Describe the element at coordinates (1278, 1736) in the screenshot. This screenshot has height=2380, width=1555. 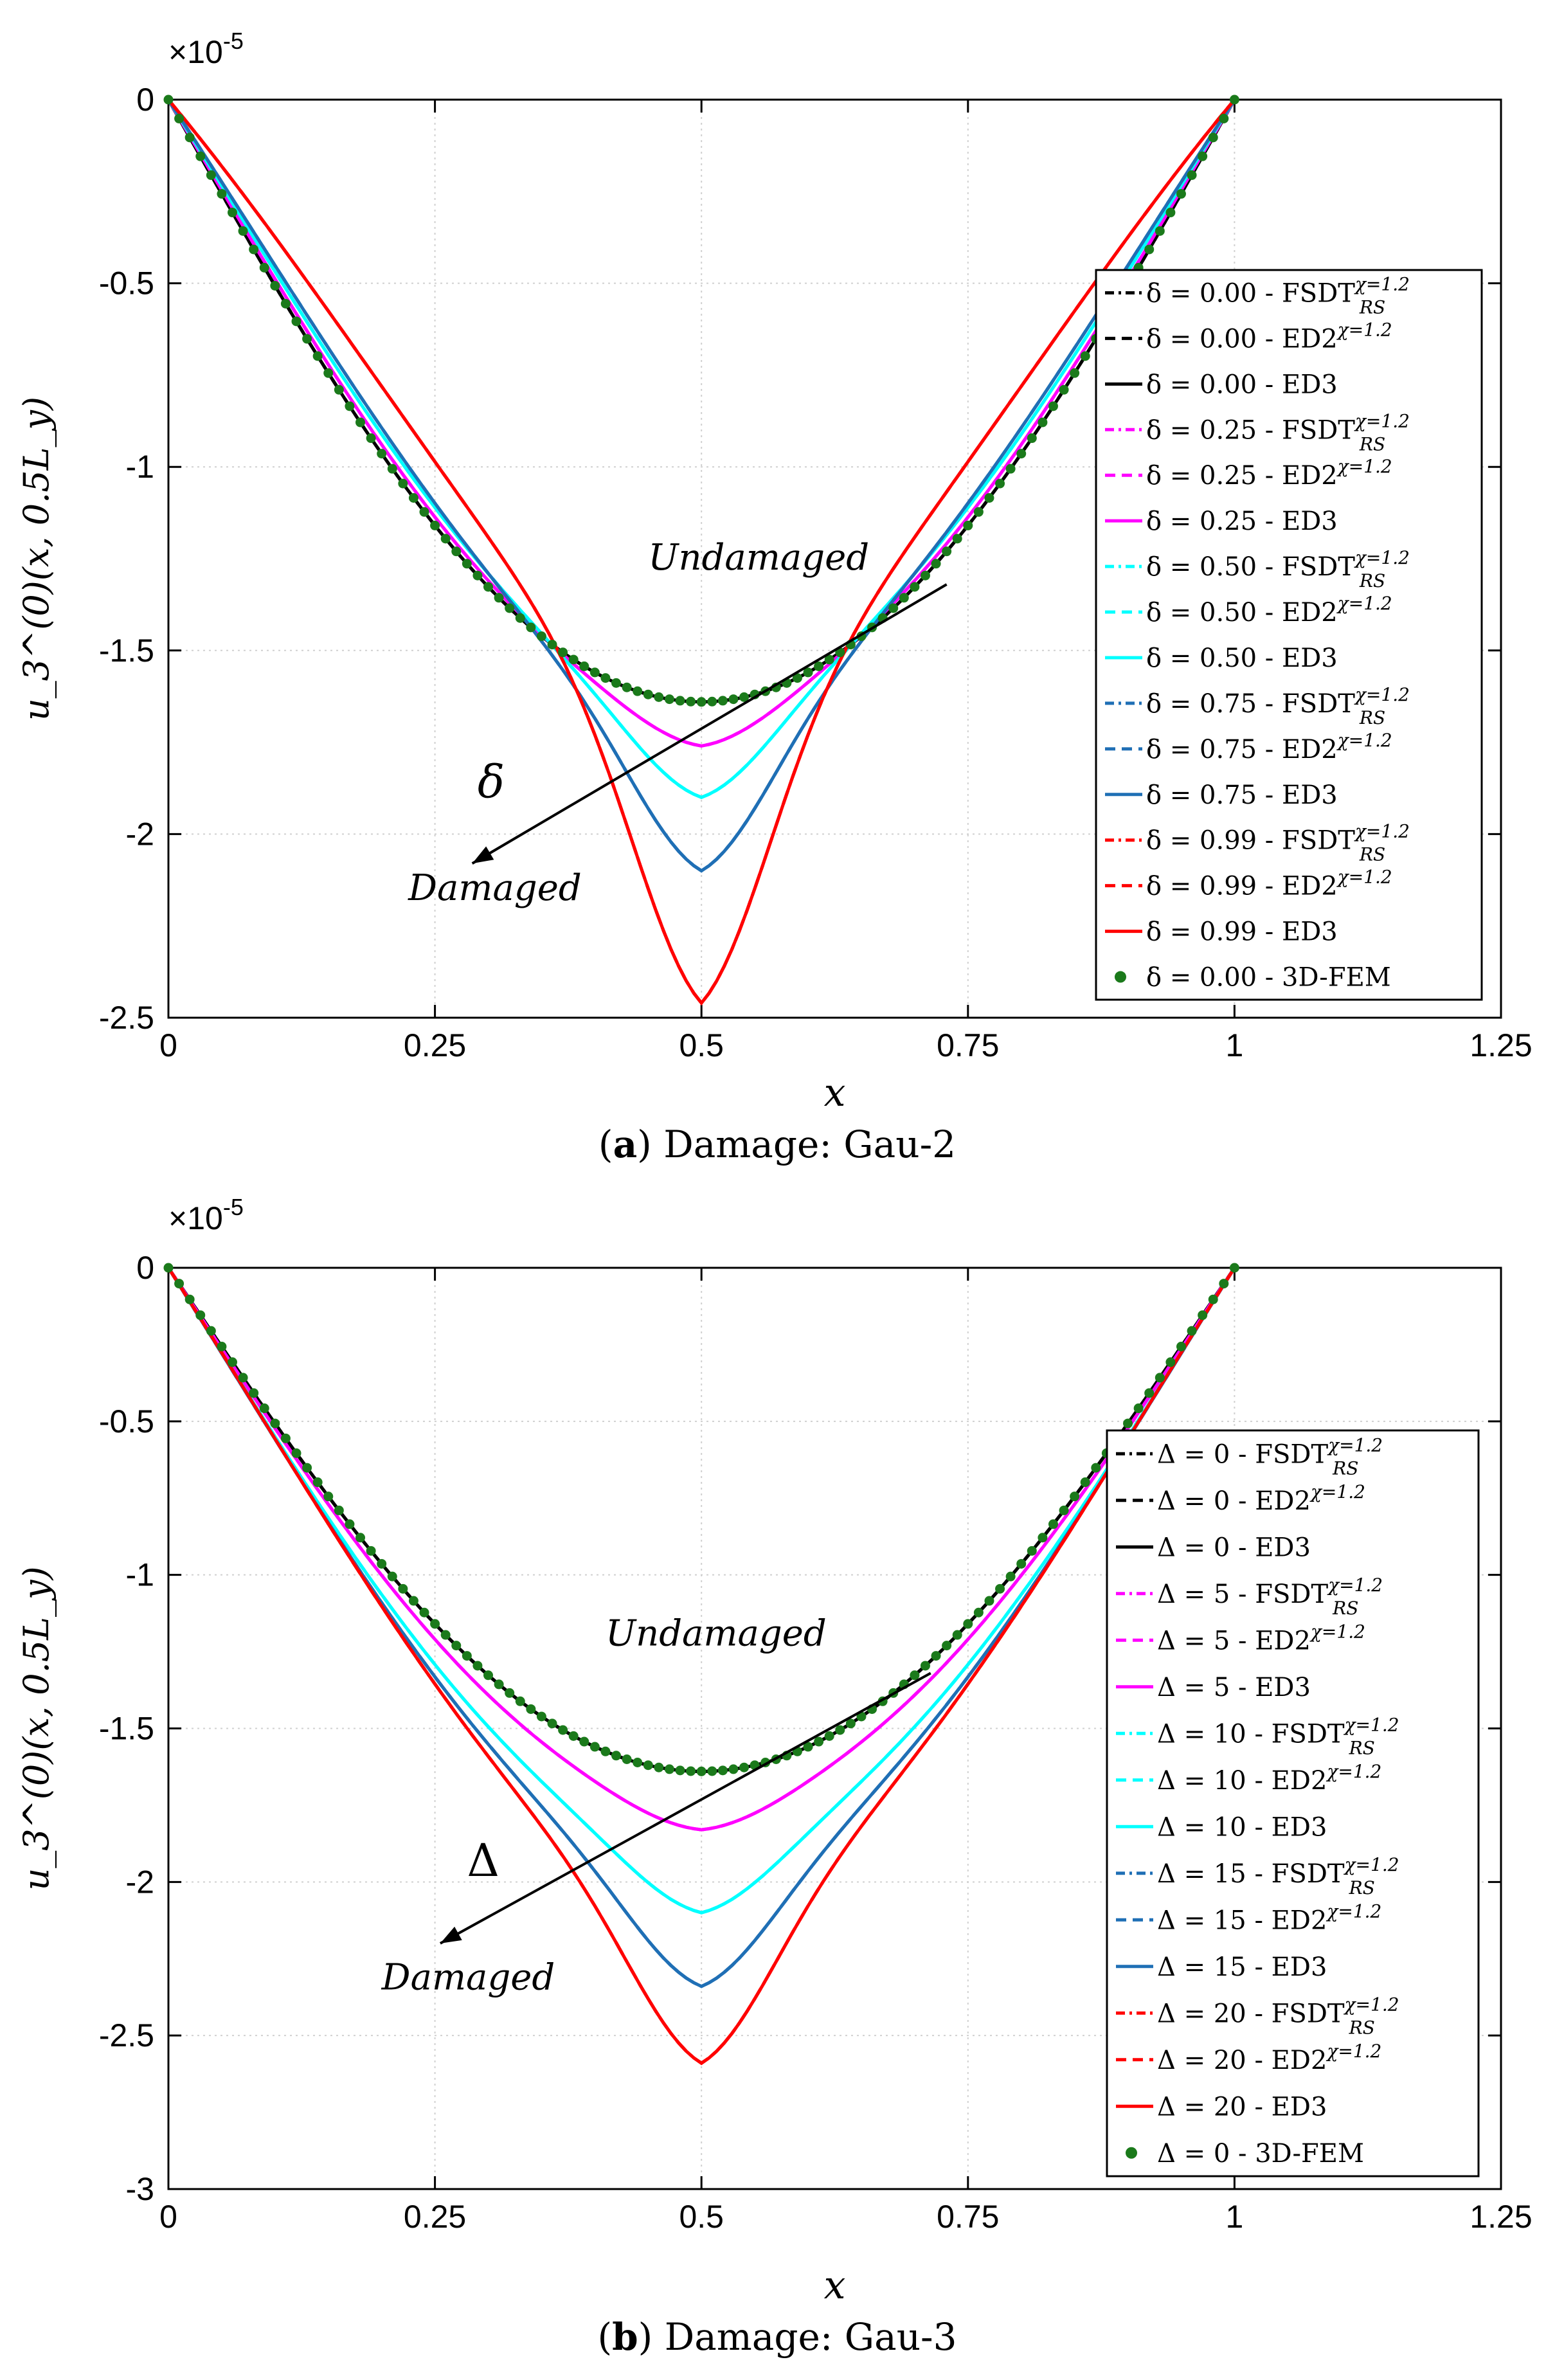
I see `legend-entry: Δ = 10 - FSDTχ=1.2 RS` at that location.